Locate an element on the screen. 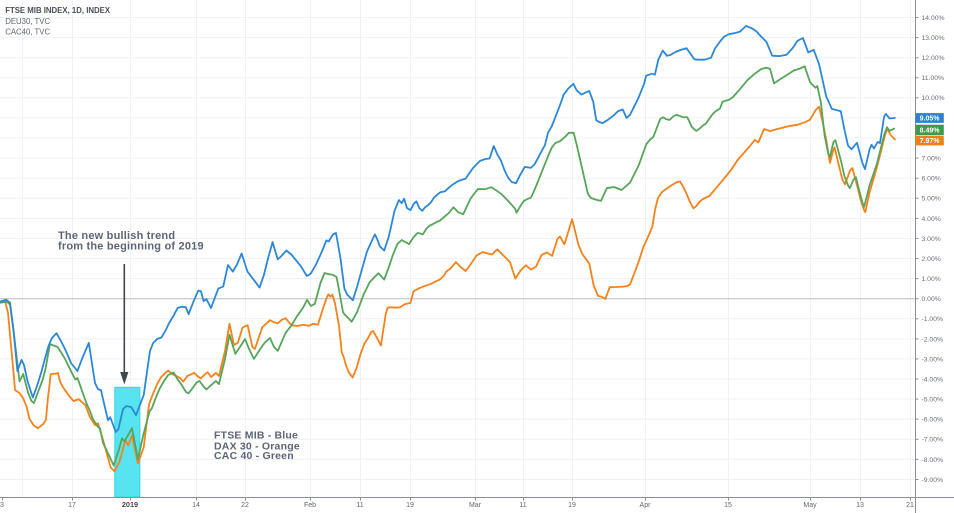 This screenshot has height=513, width=954. svg-text: CAC40, TVC is located at coordinates (27, 31).